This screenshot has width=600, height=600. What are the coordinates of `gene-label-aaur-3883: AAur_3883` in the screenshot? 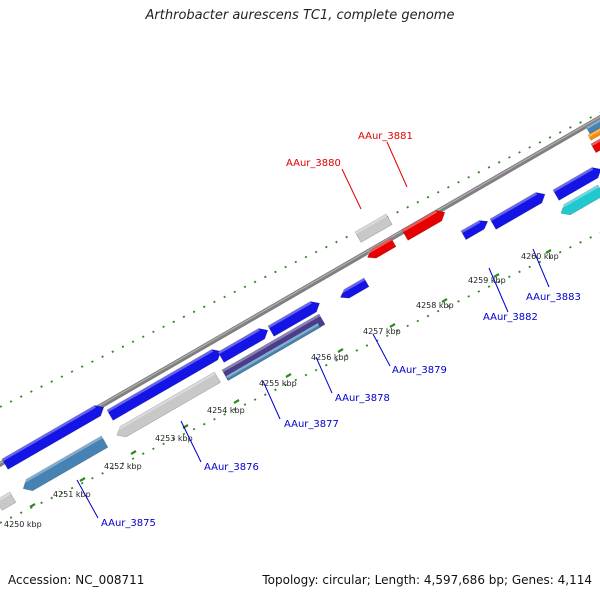 It's located at (553, 297).